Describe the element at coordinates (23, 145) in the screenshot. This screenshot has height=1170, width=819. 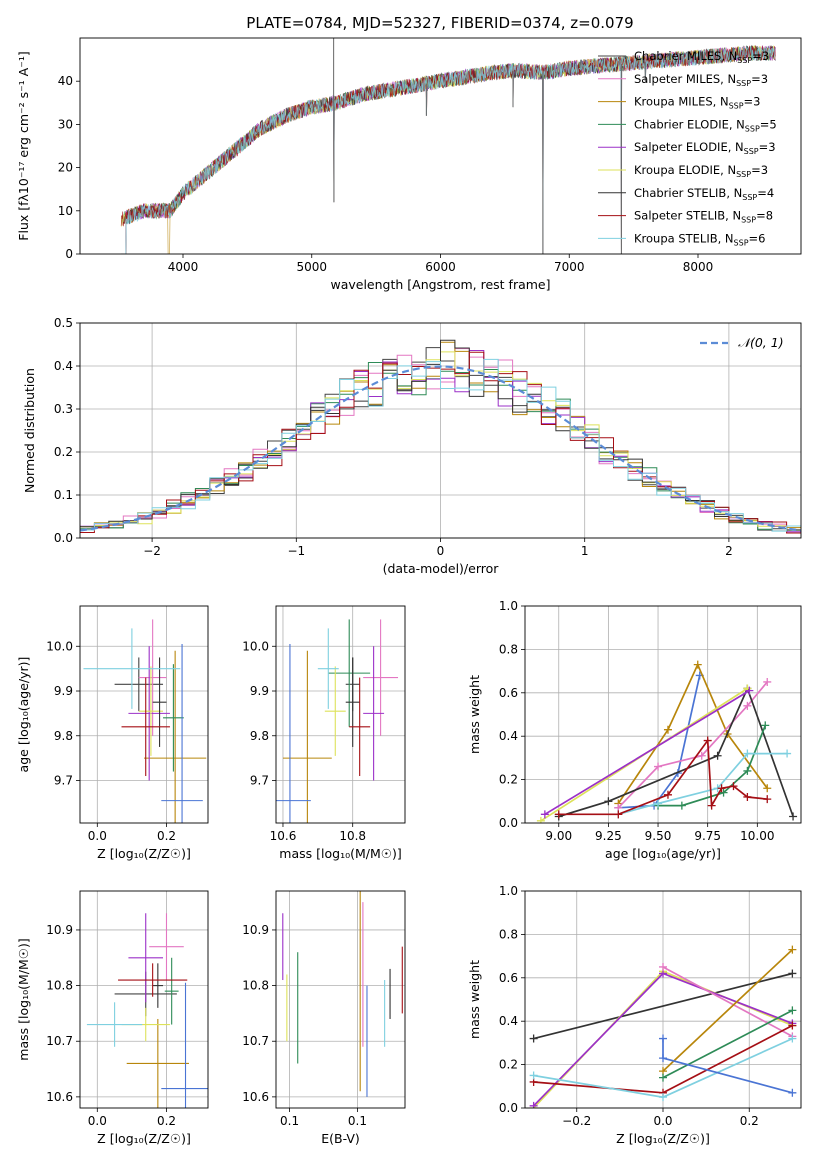
I see `y-axis-label: Flux [fλ10⁻¹⁷ erg cm⁻² s⁻¹ A⁻¹]` at that location.